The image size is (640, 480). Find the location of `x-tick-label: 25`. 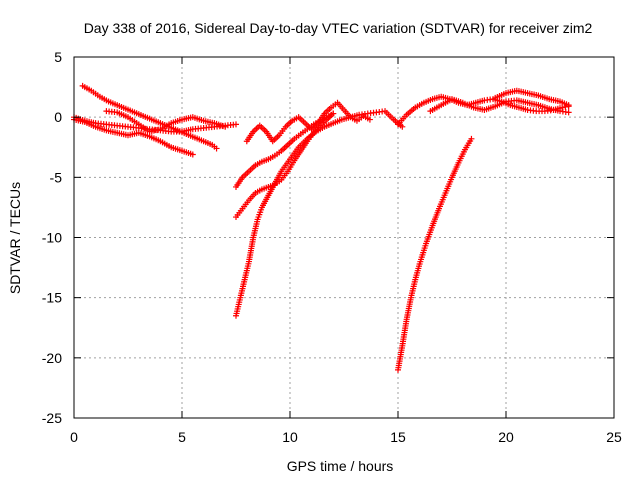

x-tick-label: 25 is located at coordinates (614, 437).